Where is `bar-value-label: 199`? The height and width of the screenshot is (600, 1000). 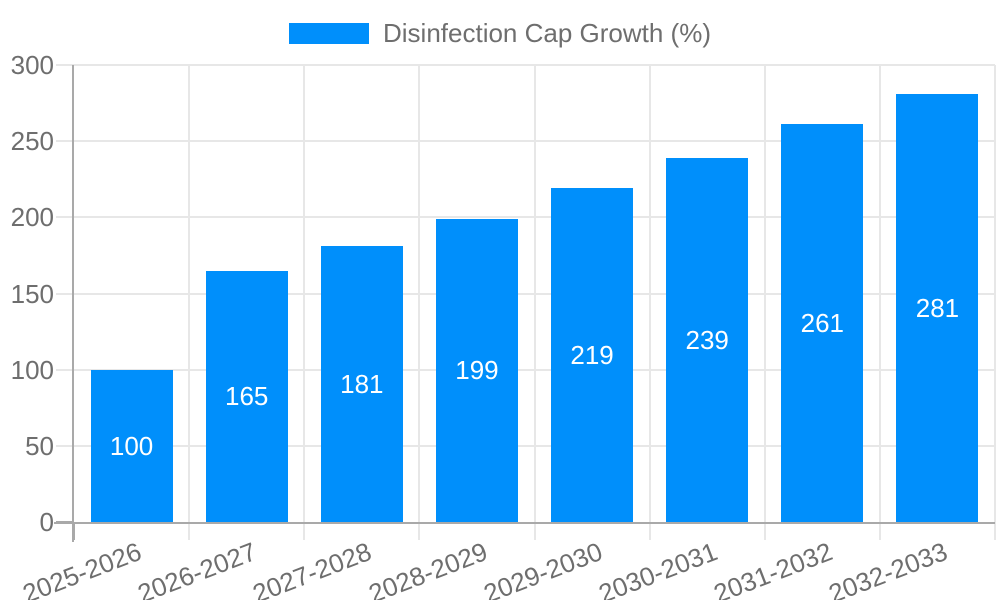
bar-value-label: 199 is located at coordinates (477, 370).